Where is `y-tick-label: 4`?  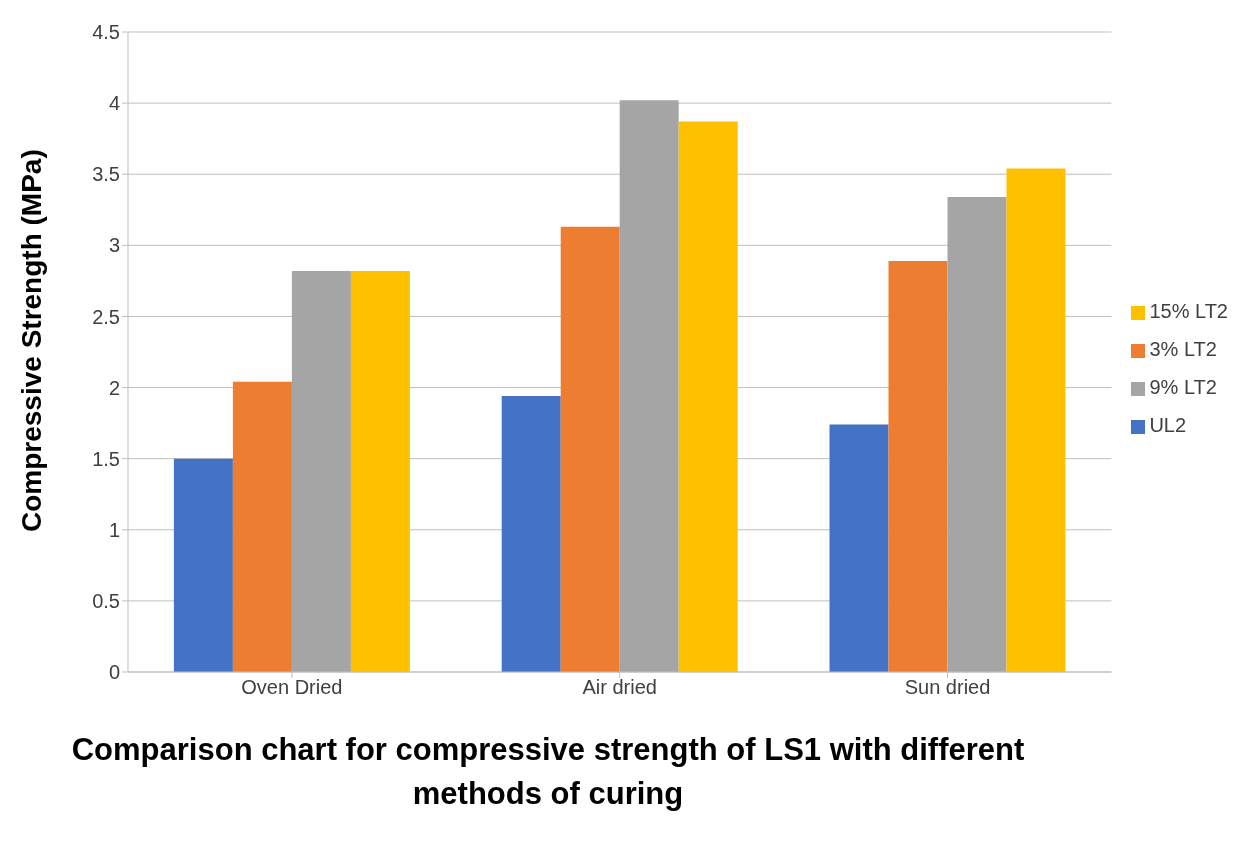 y-tick-label: 4 is located at coordinates (114, 103).